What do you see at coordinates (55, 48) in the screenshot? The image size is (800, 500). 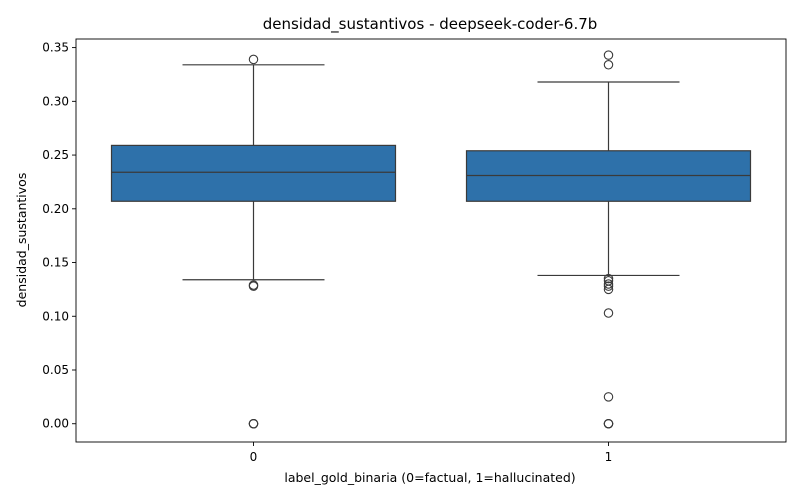 I see `y-tick-label: 0.35` at bounding box center [55, 48].